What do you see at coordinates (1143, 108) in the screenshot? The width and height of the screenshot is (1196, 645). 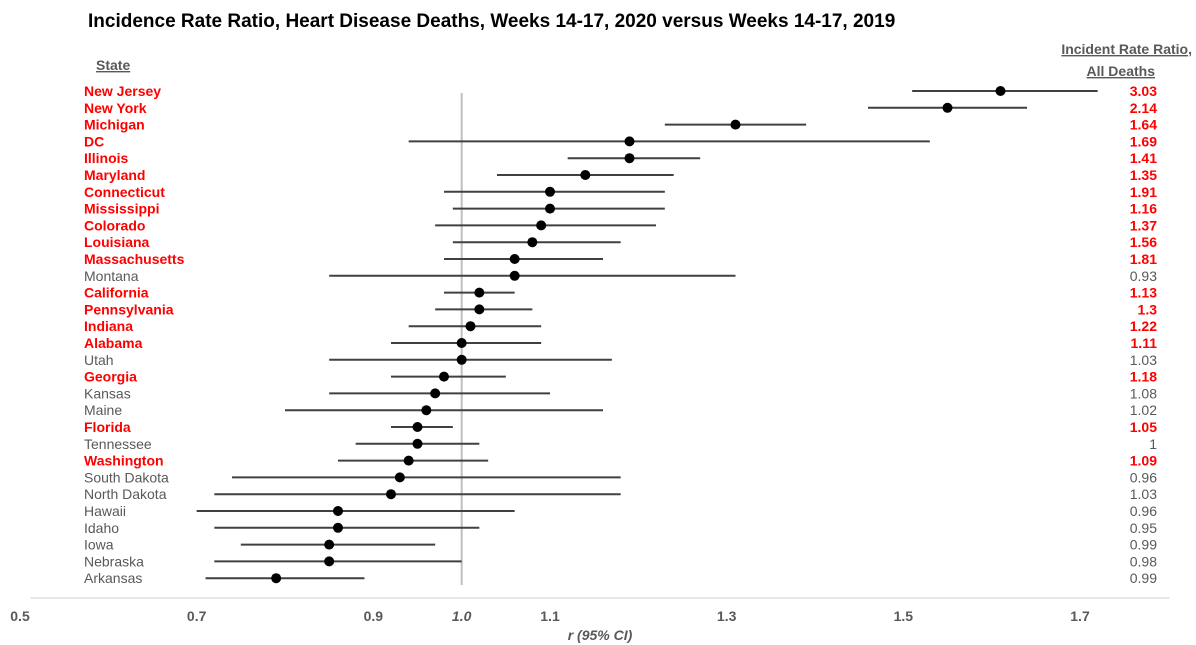 I see `irr-value: 2.14` at bounding box center [1143, 108].